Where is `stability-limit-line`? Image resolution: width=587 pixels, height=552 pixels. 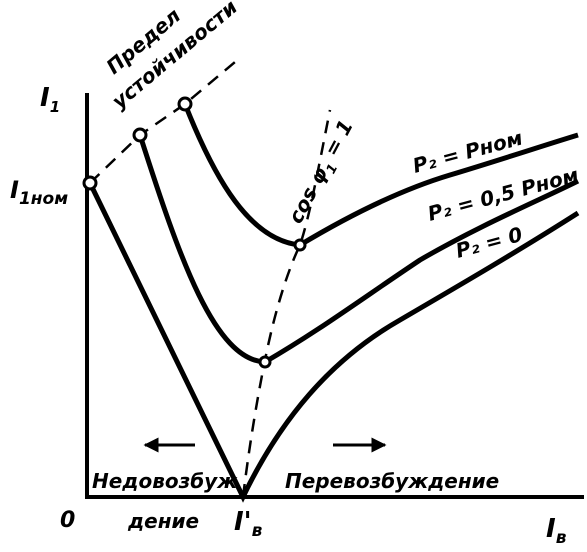
stability-limit-line is located at coordinates (162, 122).